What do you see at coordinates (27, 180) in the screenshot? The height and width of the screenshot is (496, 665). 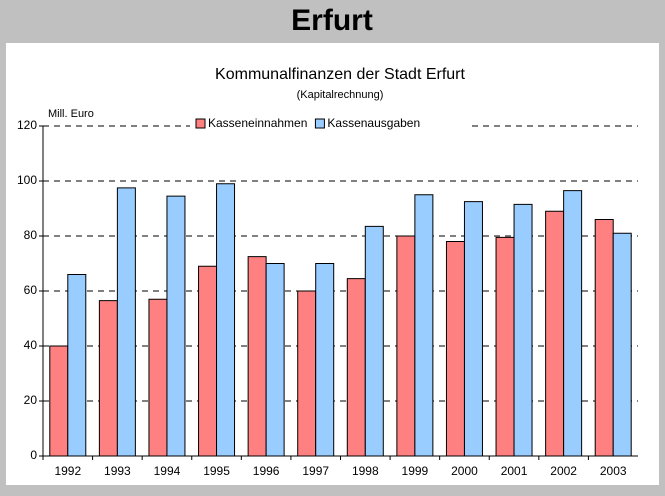 I see `y-tick-label: 100` at bounding box center [27, 180].